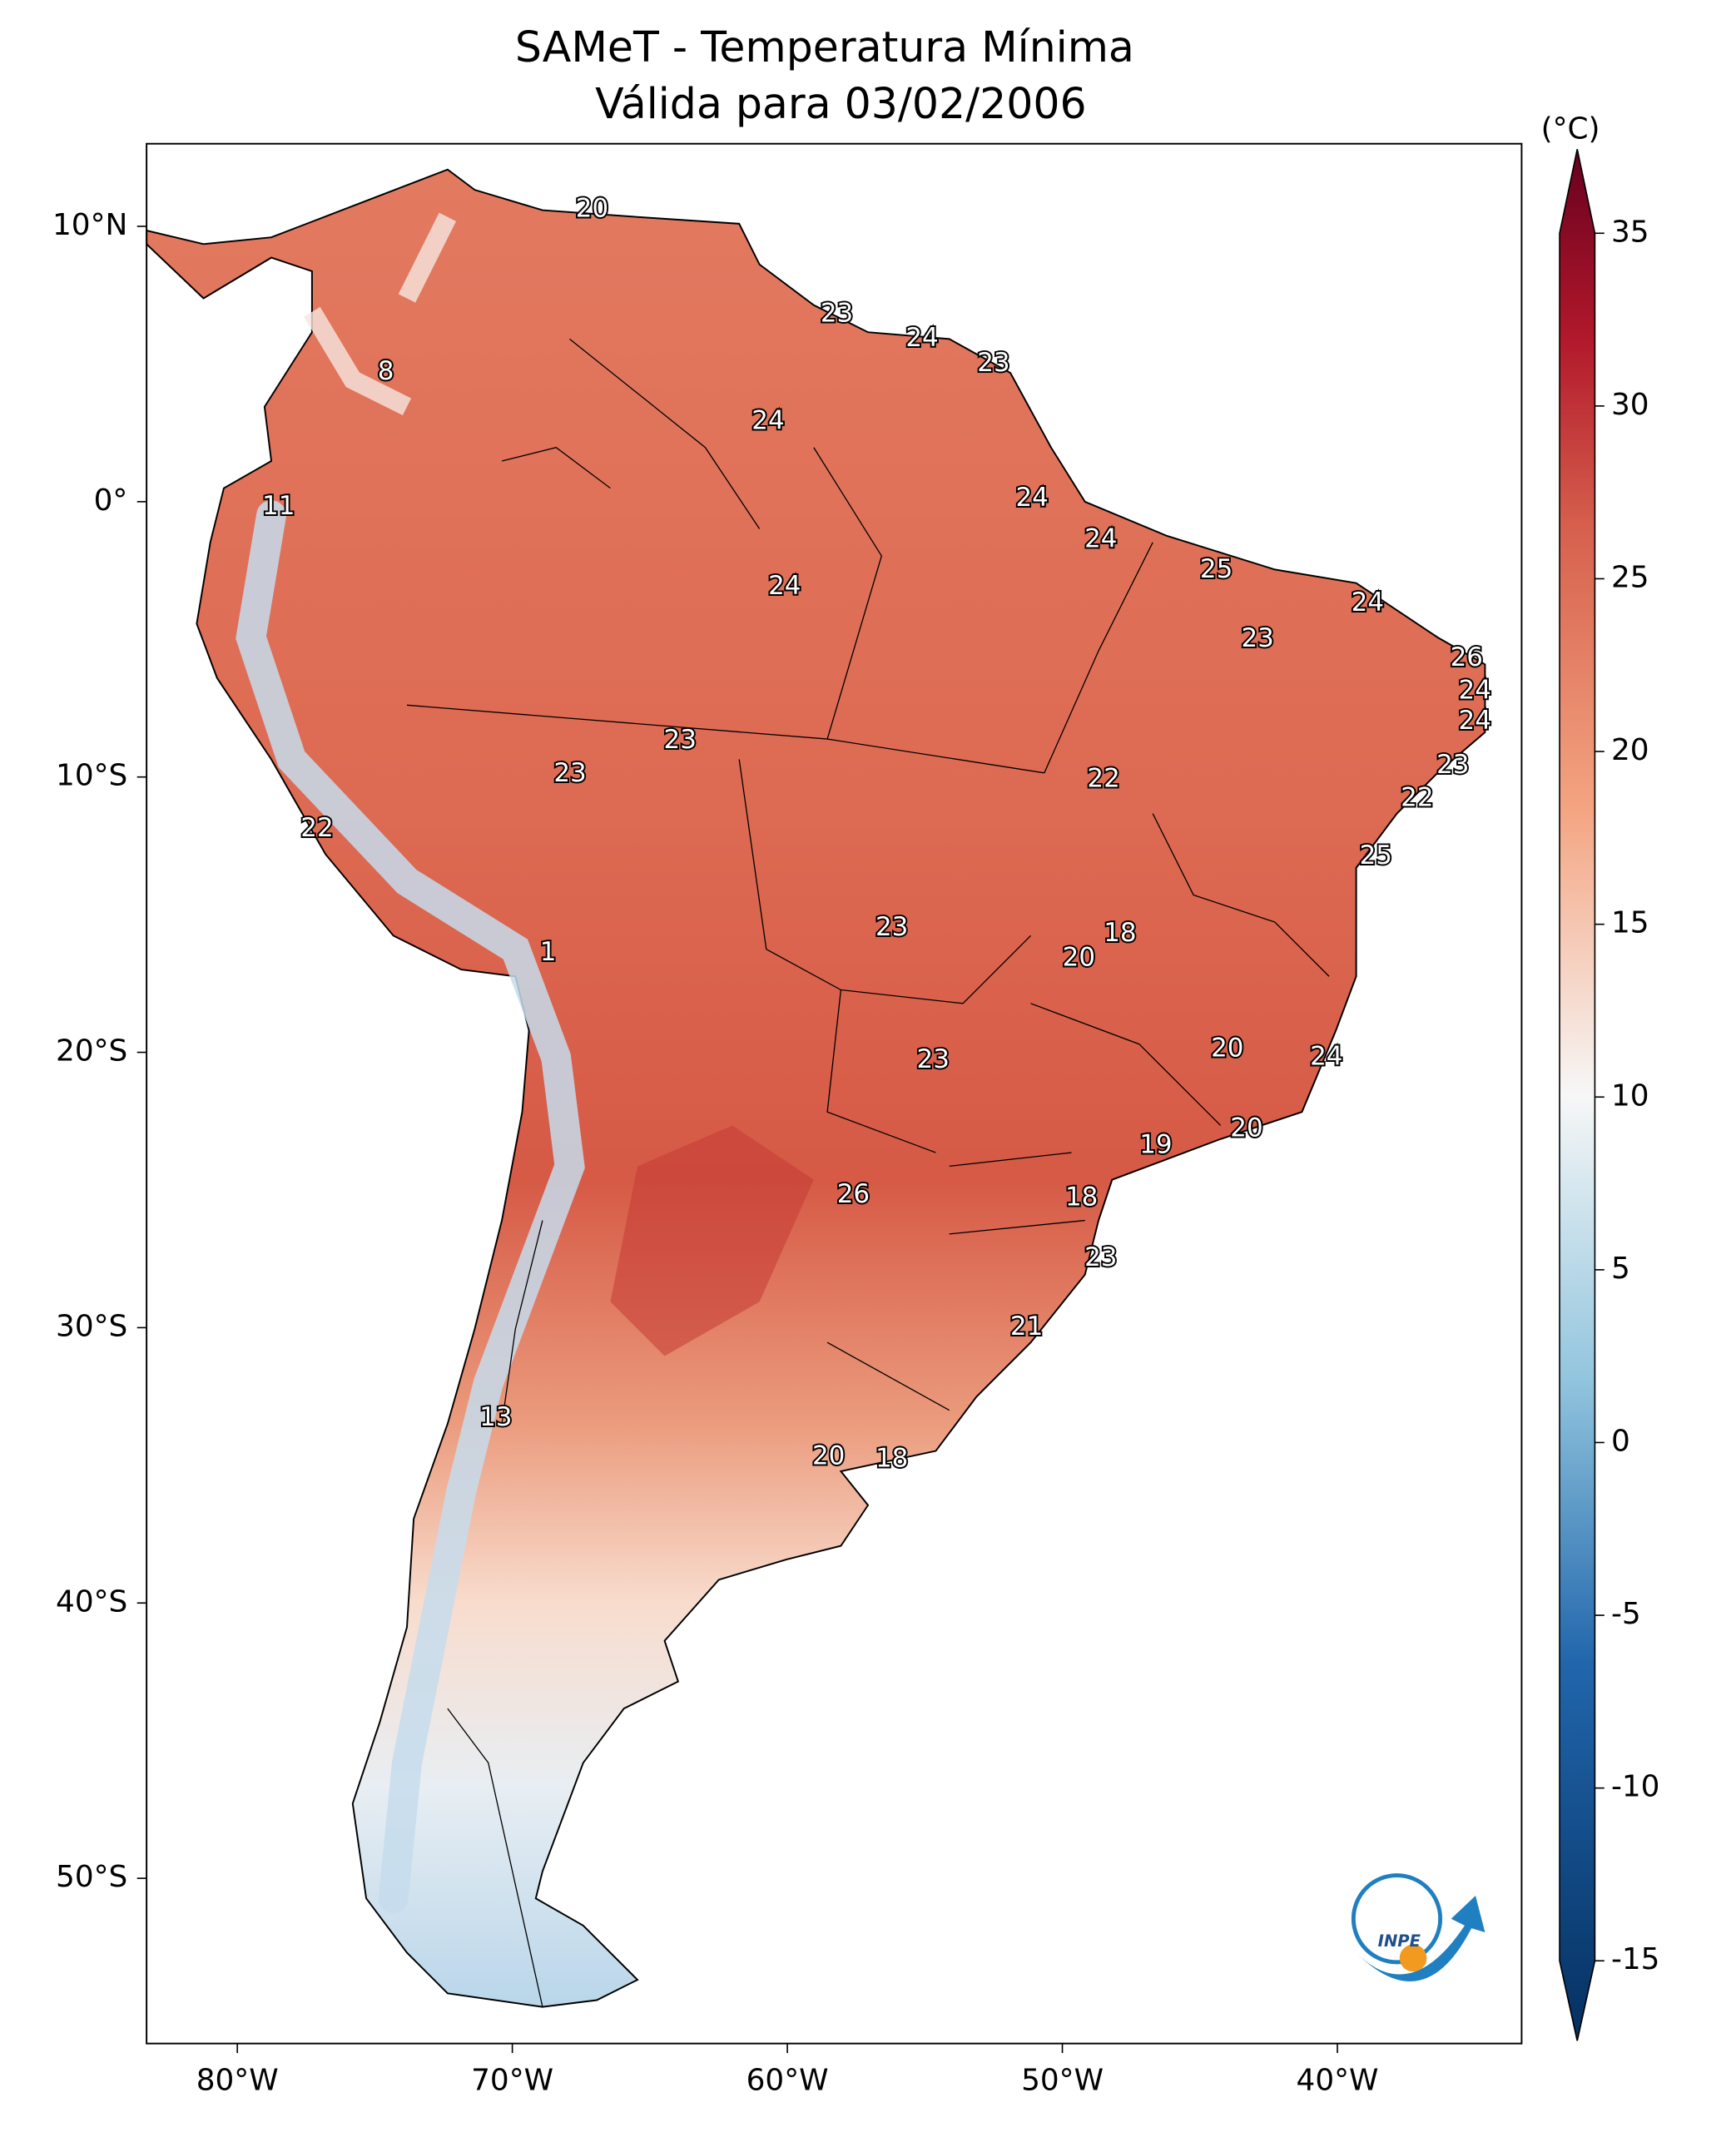 This screenshot has height=2152, width=1736. What do you see at coordinates (1630, 577) in the screenshot?
I see `colorbar-tick-label: 25` at bounding box center [1630, 577].